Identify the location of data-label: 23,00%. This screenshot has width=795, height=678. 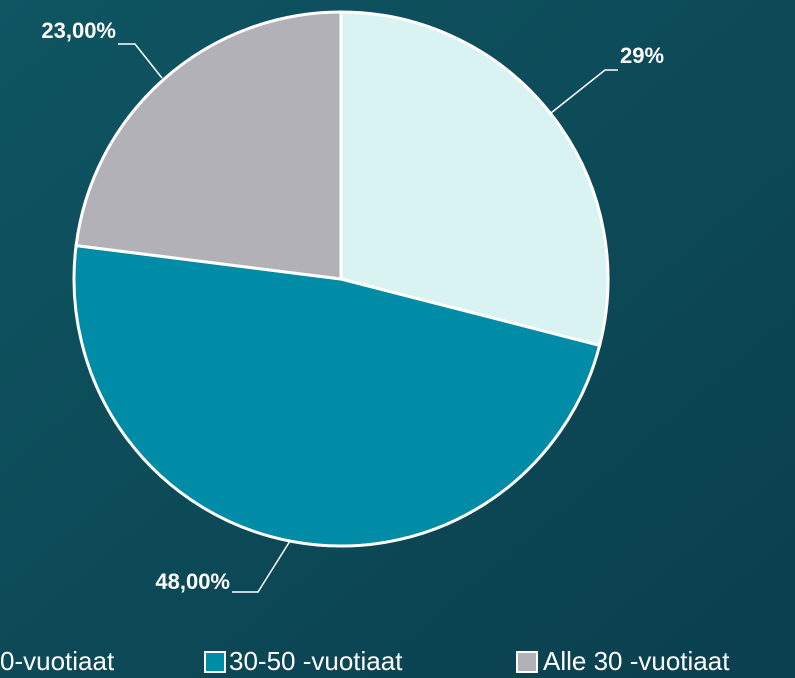
(78, 30).